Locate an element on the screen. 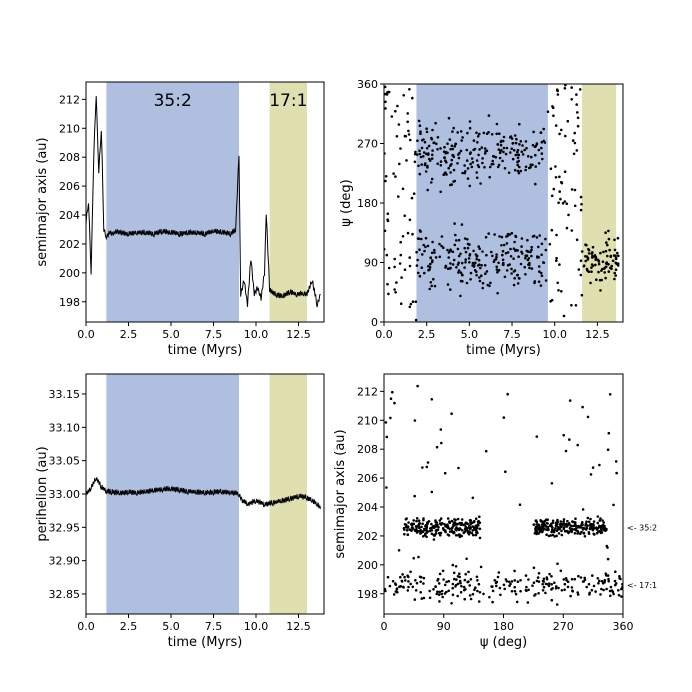 This screenshot has height=692, width=692. series-line is located at coordinates (203, 202).